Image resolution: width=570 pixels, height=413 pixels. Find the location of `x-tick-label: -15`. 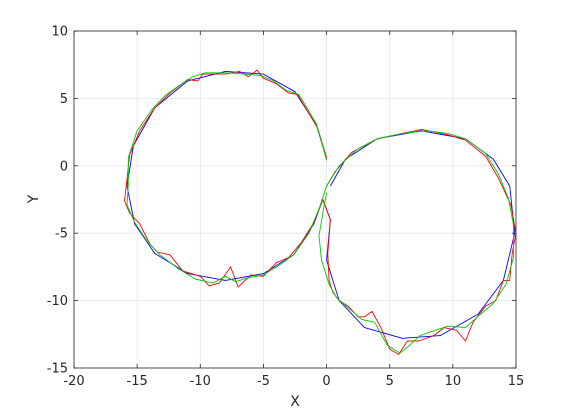

x-tick-label: -15 is located at coordinates (137, 381).